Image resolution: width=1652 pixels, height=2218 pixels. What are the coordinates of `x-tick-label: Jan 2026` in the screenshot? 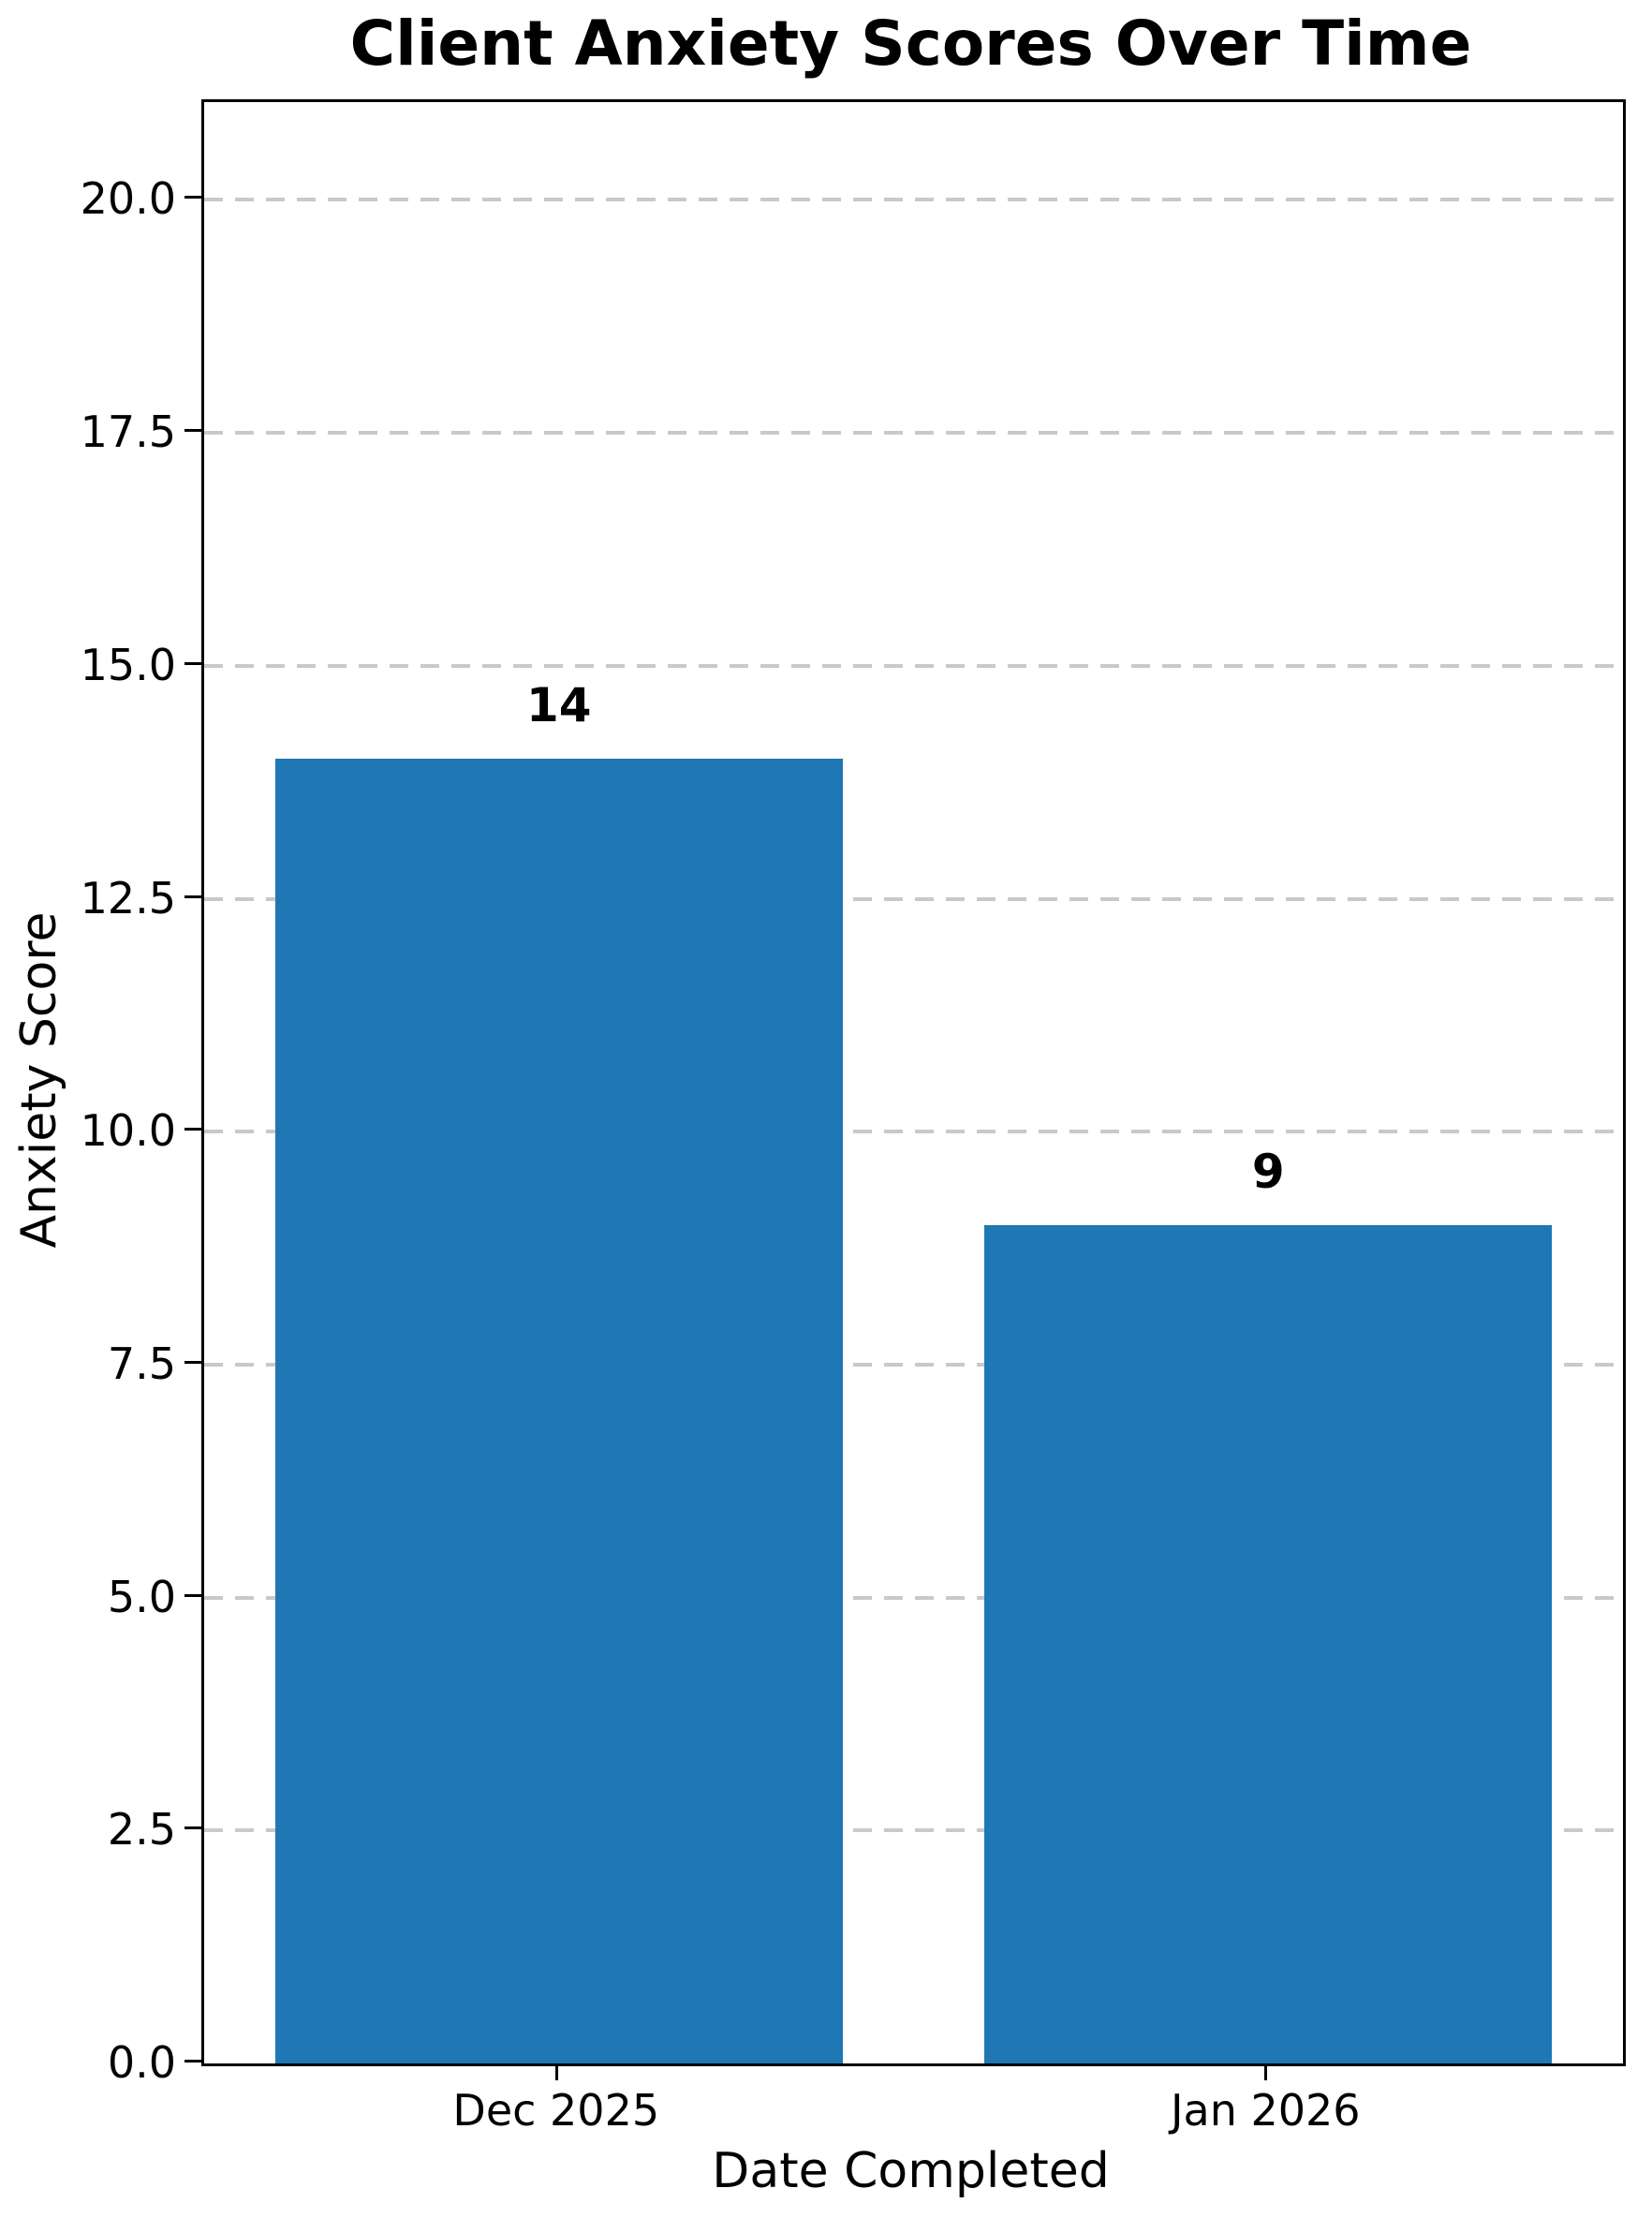 It's located at (1265, 2110).